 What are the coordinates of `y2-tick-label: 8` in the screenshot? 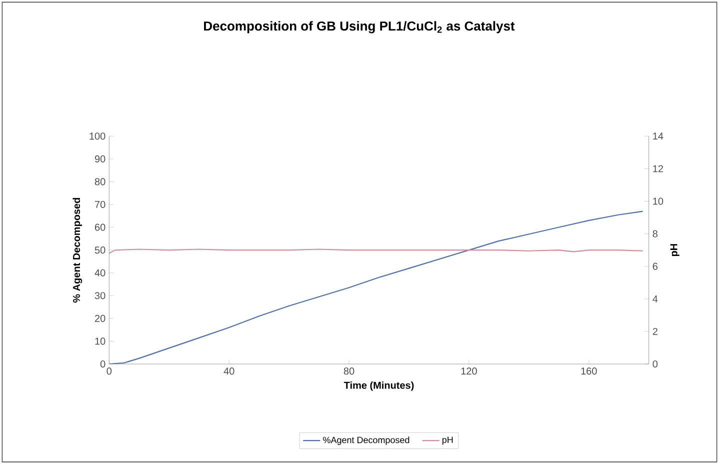 It's located at (655, 234).